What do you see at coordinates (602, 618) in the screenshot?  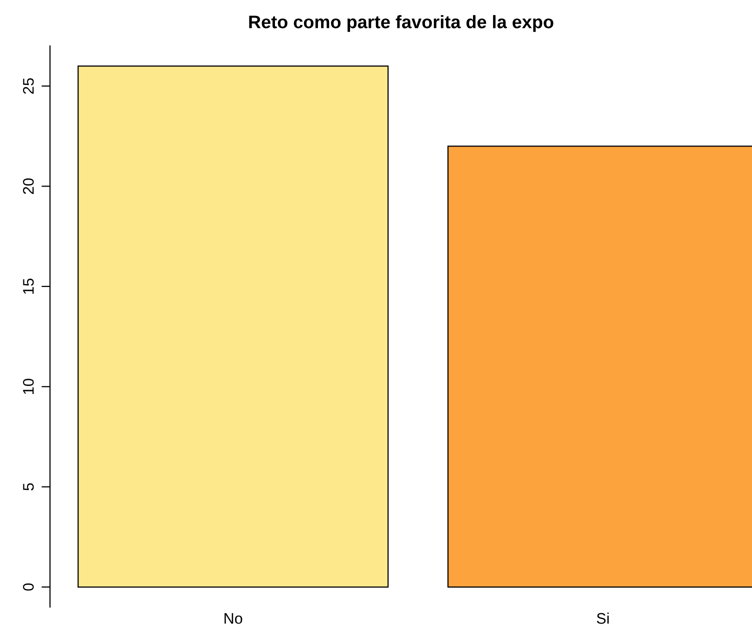 I see `x-tick-label: Si` at bounding box center [602, 618].